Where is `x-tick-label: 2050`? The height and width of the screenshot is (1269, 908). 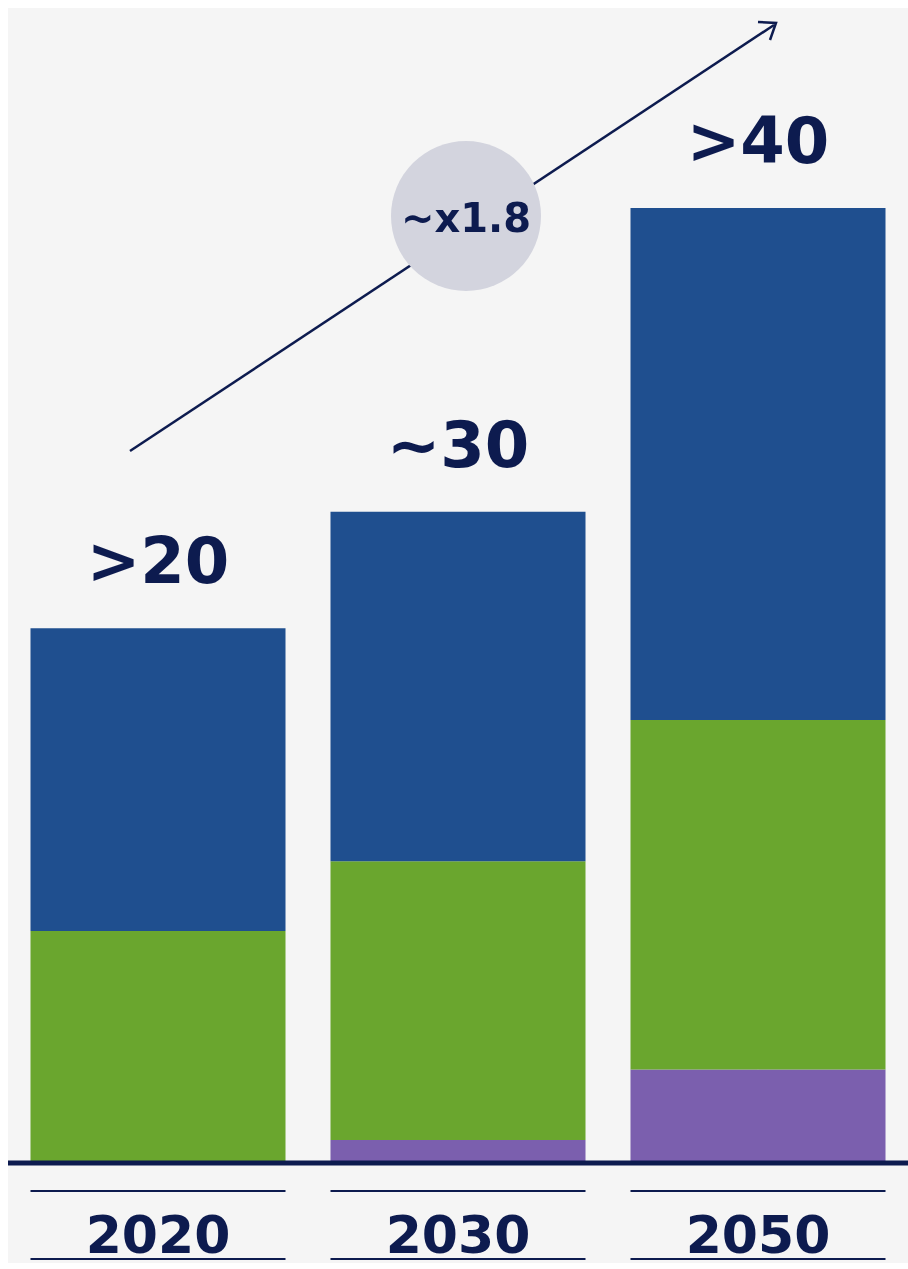
x-tick-label: 2050 is located at coordinates (758, 1235).